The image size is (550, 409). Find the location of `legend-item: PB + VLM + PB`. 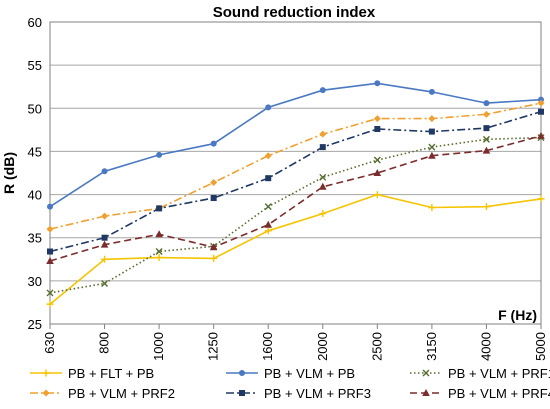

legend-item: PB + VLM + PB is located at coordinates (290, 373).